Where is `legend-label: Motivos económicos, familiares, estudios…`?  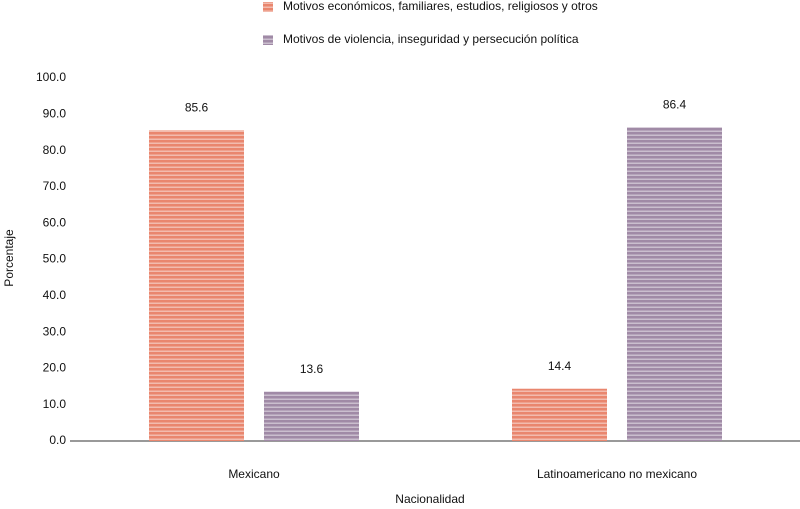 legend-label: Motivos económicos, familiares, estudios… is located at coordinates (440, 6).